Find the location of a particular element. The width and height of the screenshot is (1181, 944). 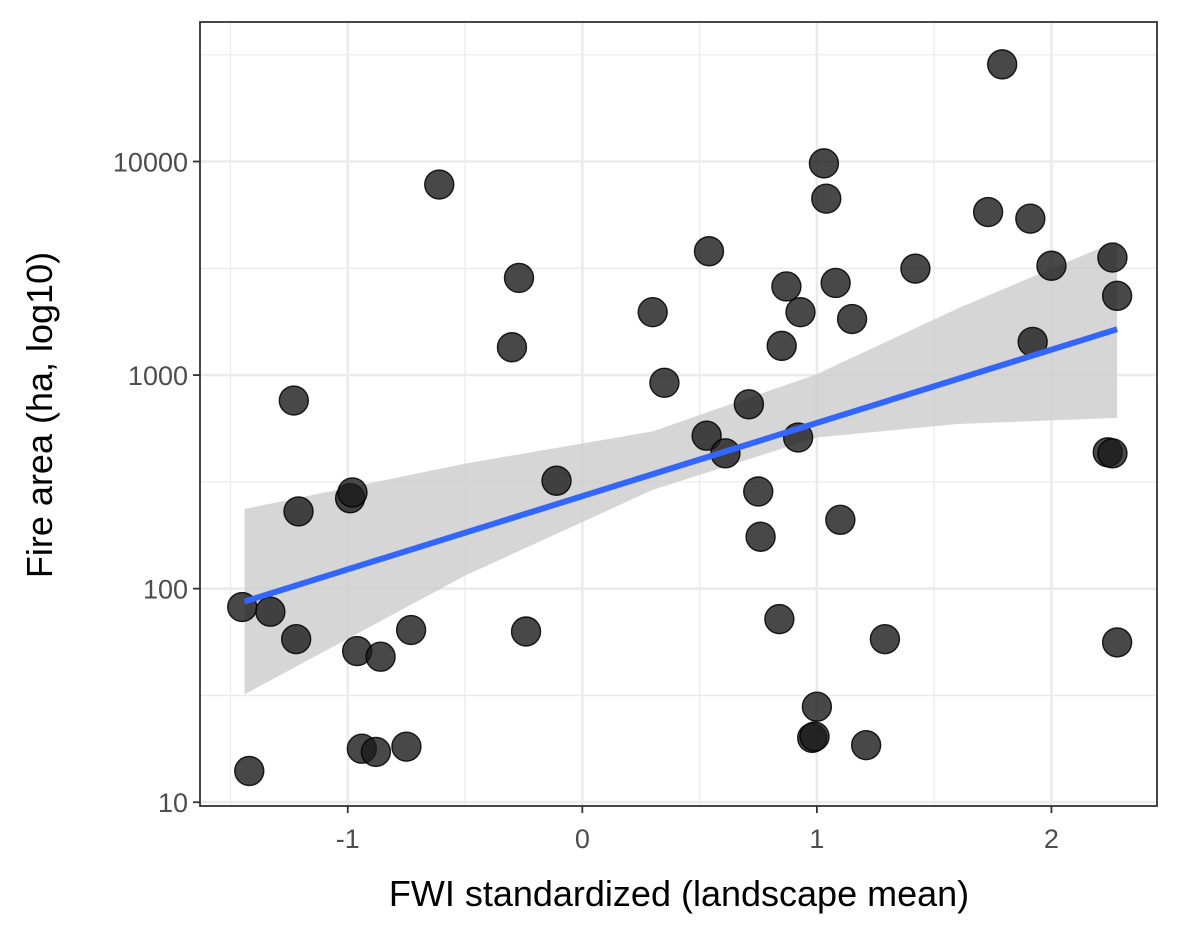

y-tick-label: 1000 is located at coordinates (158, 376).